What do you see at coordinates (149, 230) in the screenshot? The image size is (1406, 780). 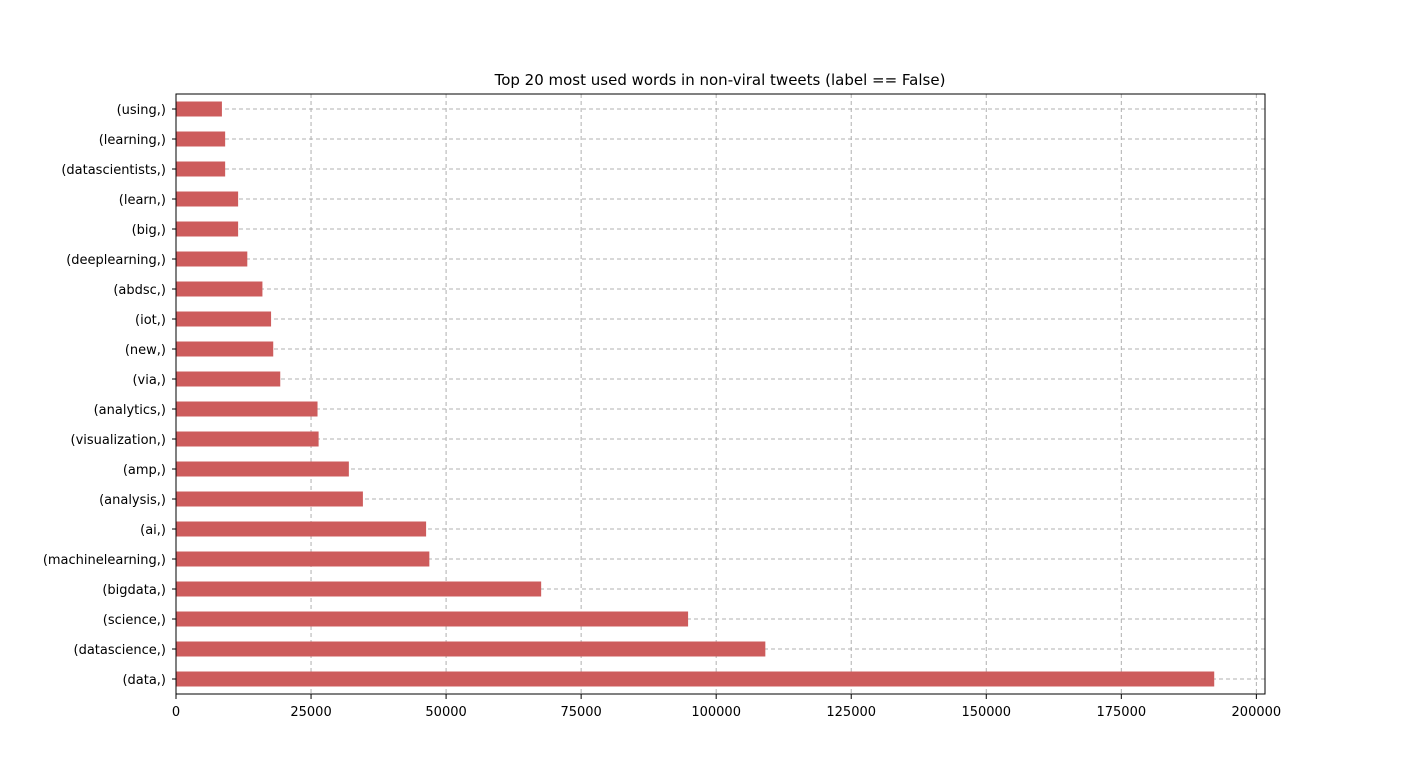 I see `y-tick-label: (big,)` at bounding box center [149, 230].